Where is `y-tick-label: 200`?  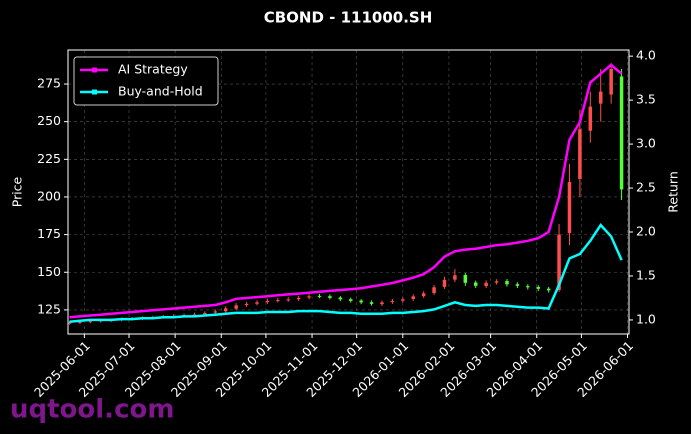
y-tick-label: 200 is located at coordinates (49, 195).